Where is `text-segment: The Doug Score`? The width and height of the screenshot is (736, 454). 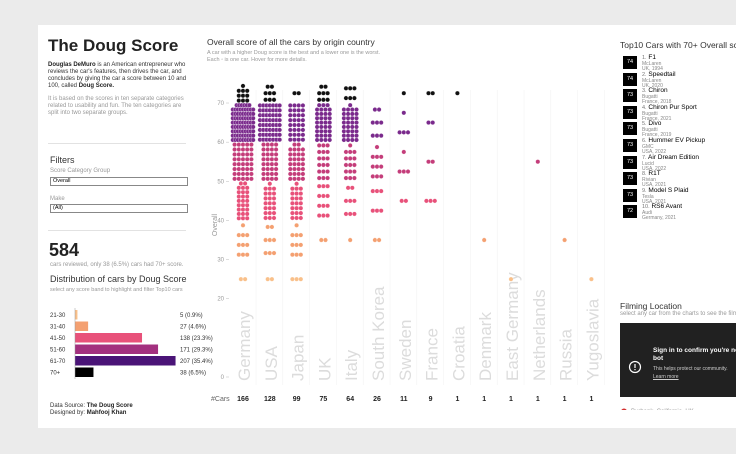
text-segment: The Doug Score is located at coordinates (109, 406).